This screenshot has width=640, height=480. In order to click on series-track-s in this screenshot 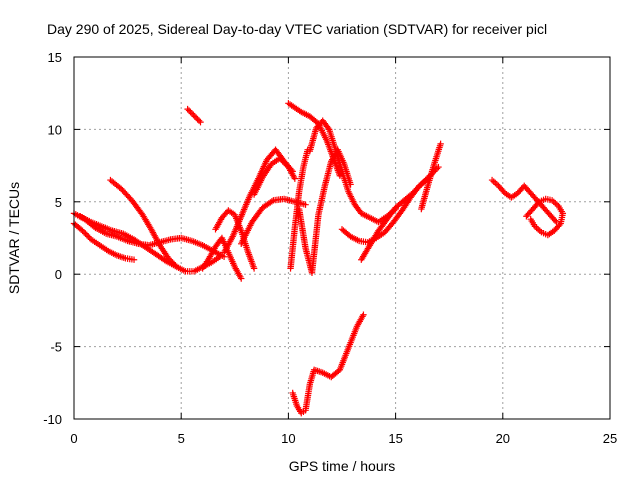, I will do `click(524, 201)`.